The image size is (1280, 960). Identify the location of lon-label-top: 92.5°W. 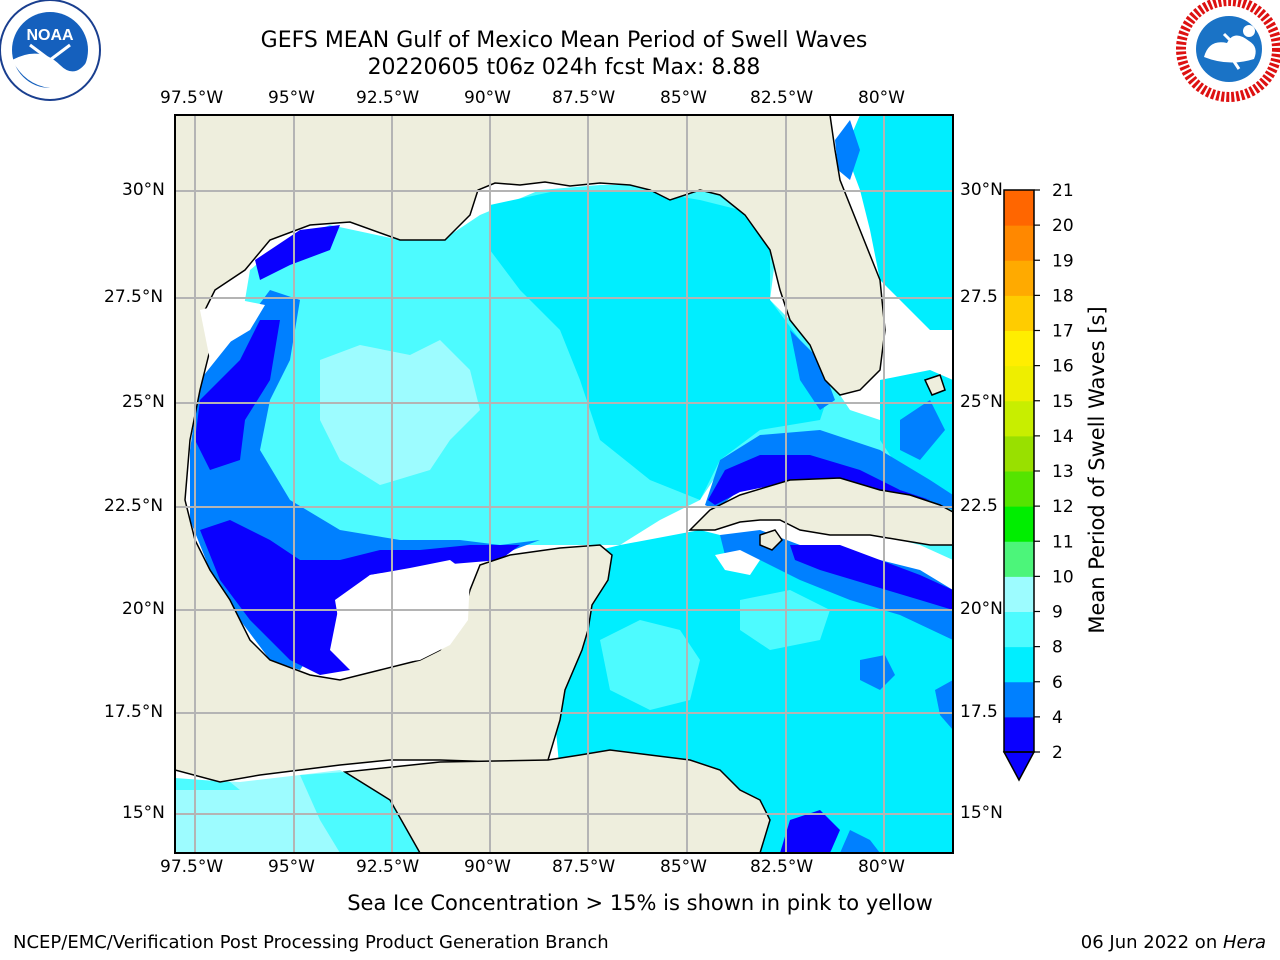
(388, 98).